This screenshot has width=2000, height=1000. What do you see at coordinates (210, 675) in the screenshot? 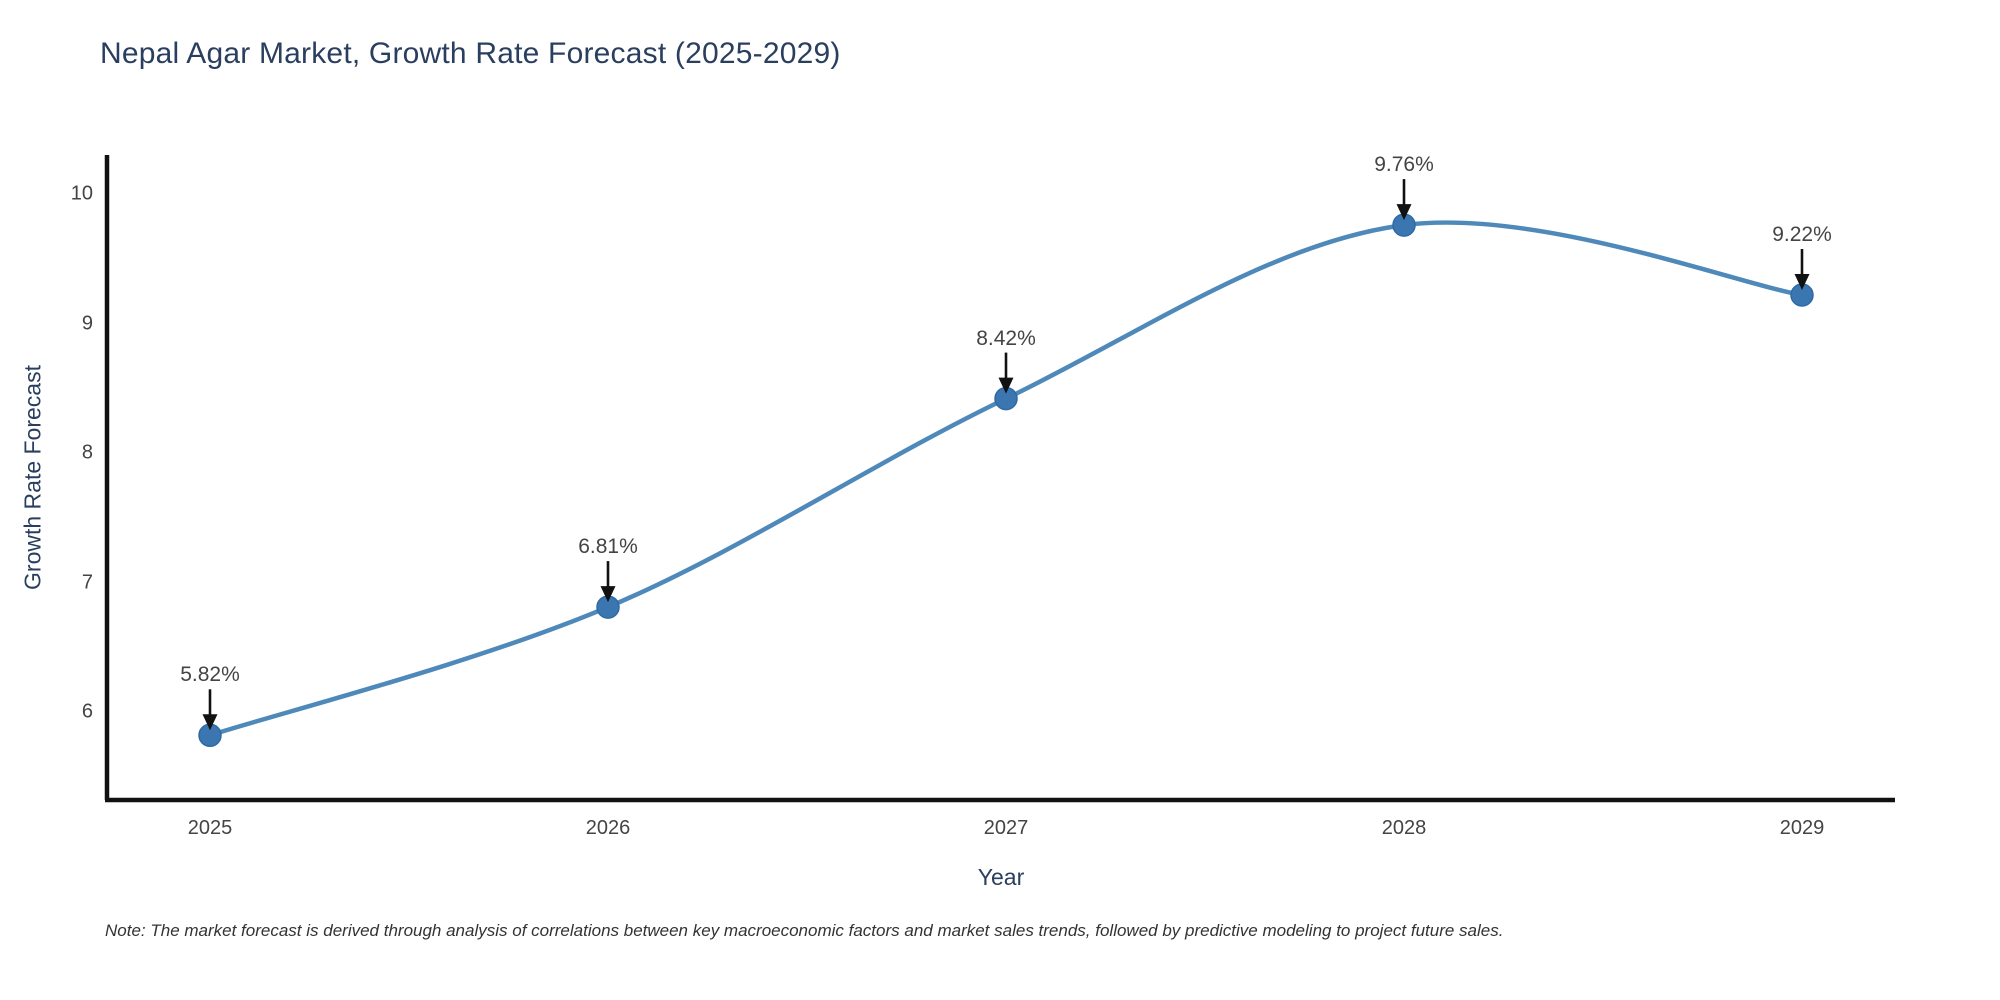
I see `point-annotation: 5.82%` at bounding box center [210, 675].